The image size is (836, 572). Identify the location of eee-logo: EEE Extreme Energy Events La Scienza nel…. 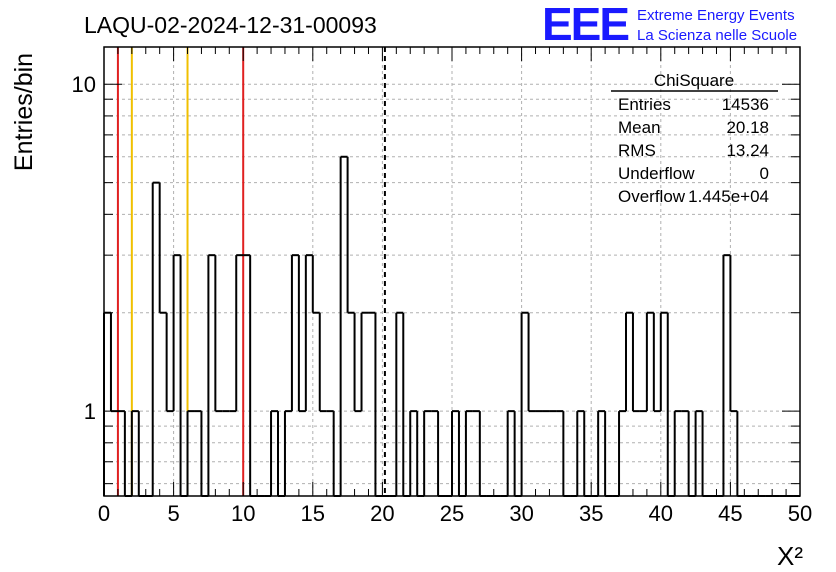
(669, 25).